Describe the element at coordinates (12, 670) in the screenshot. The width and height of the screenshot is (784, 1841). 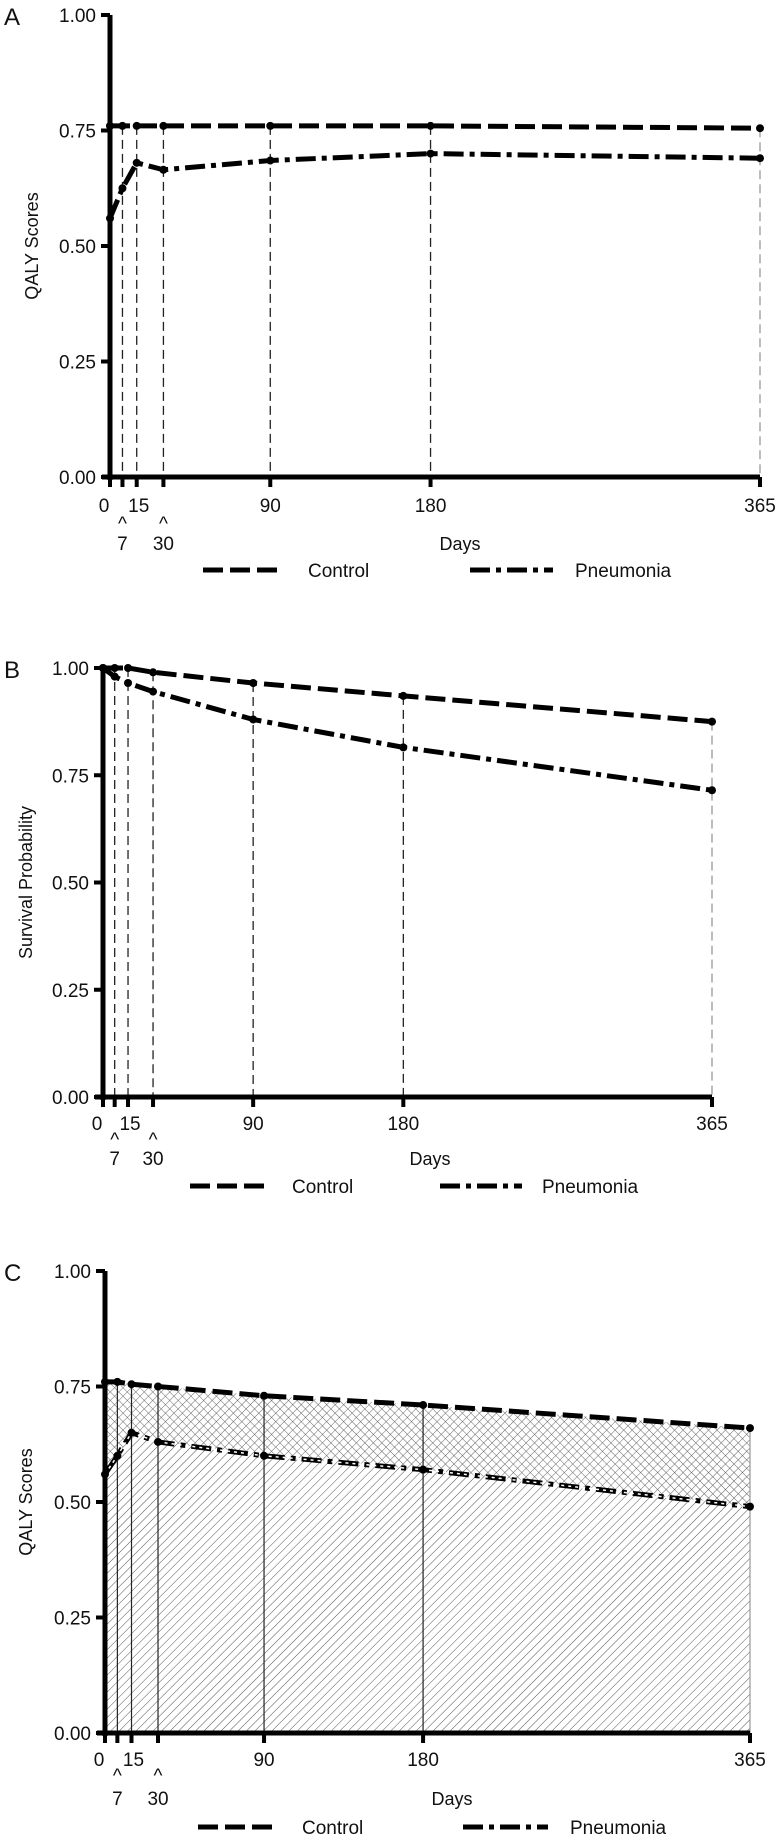
I see `panel-label: B` at that location.